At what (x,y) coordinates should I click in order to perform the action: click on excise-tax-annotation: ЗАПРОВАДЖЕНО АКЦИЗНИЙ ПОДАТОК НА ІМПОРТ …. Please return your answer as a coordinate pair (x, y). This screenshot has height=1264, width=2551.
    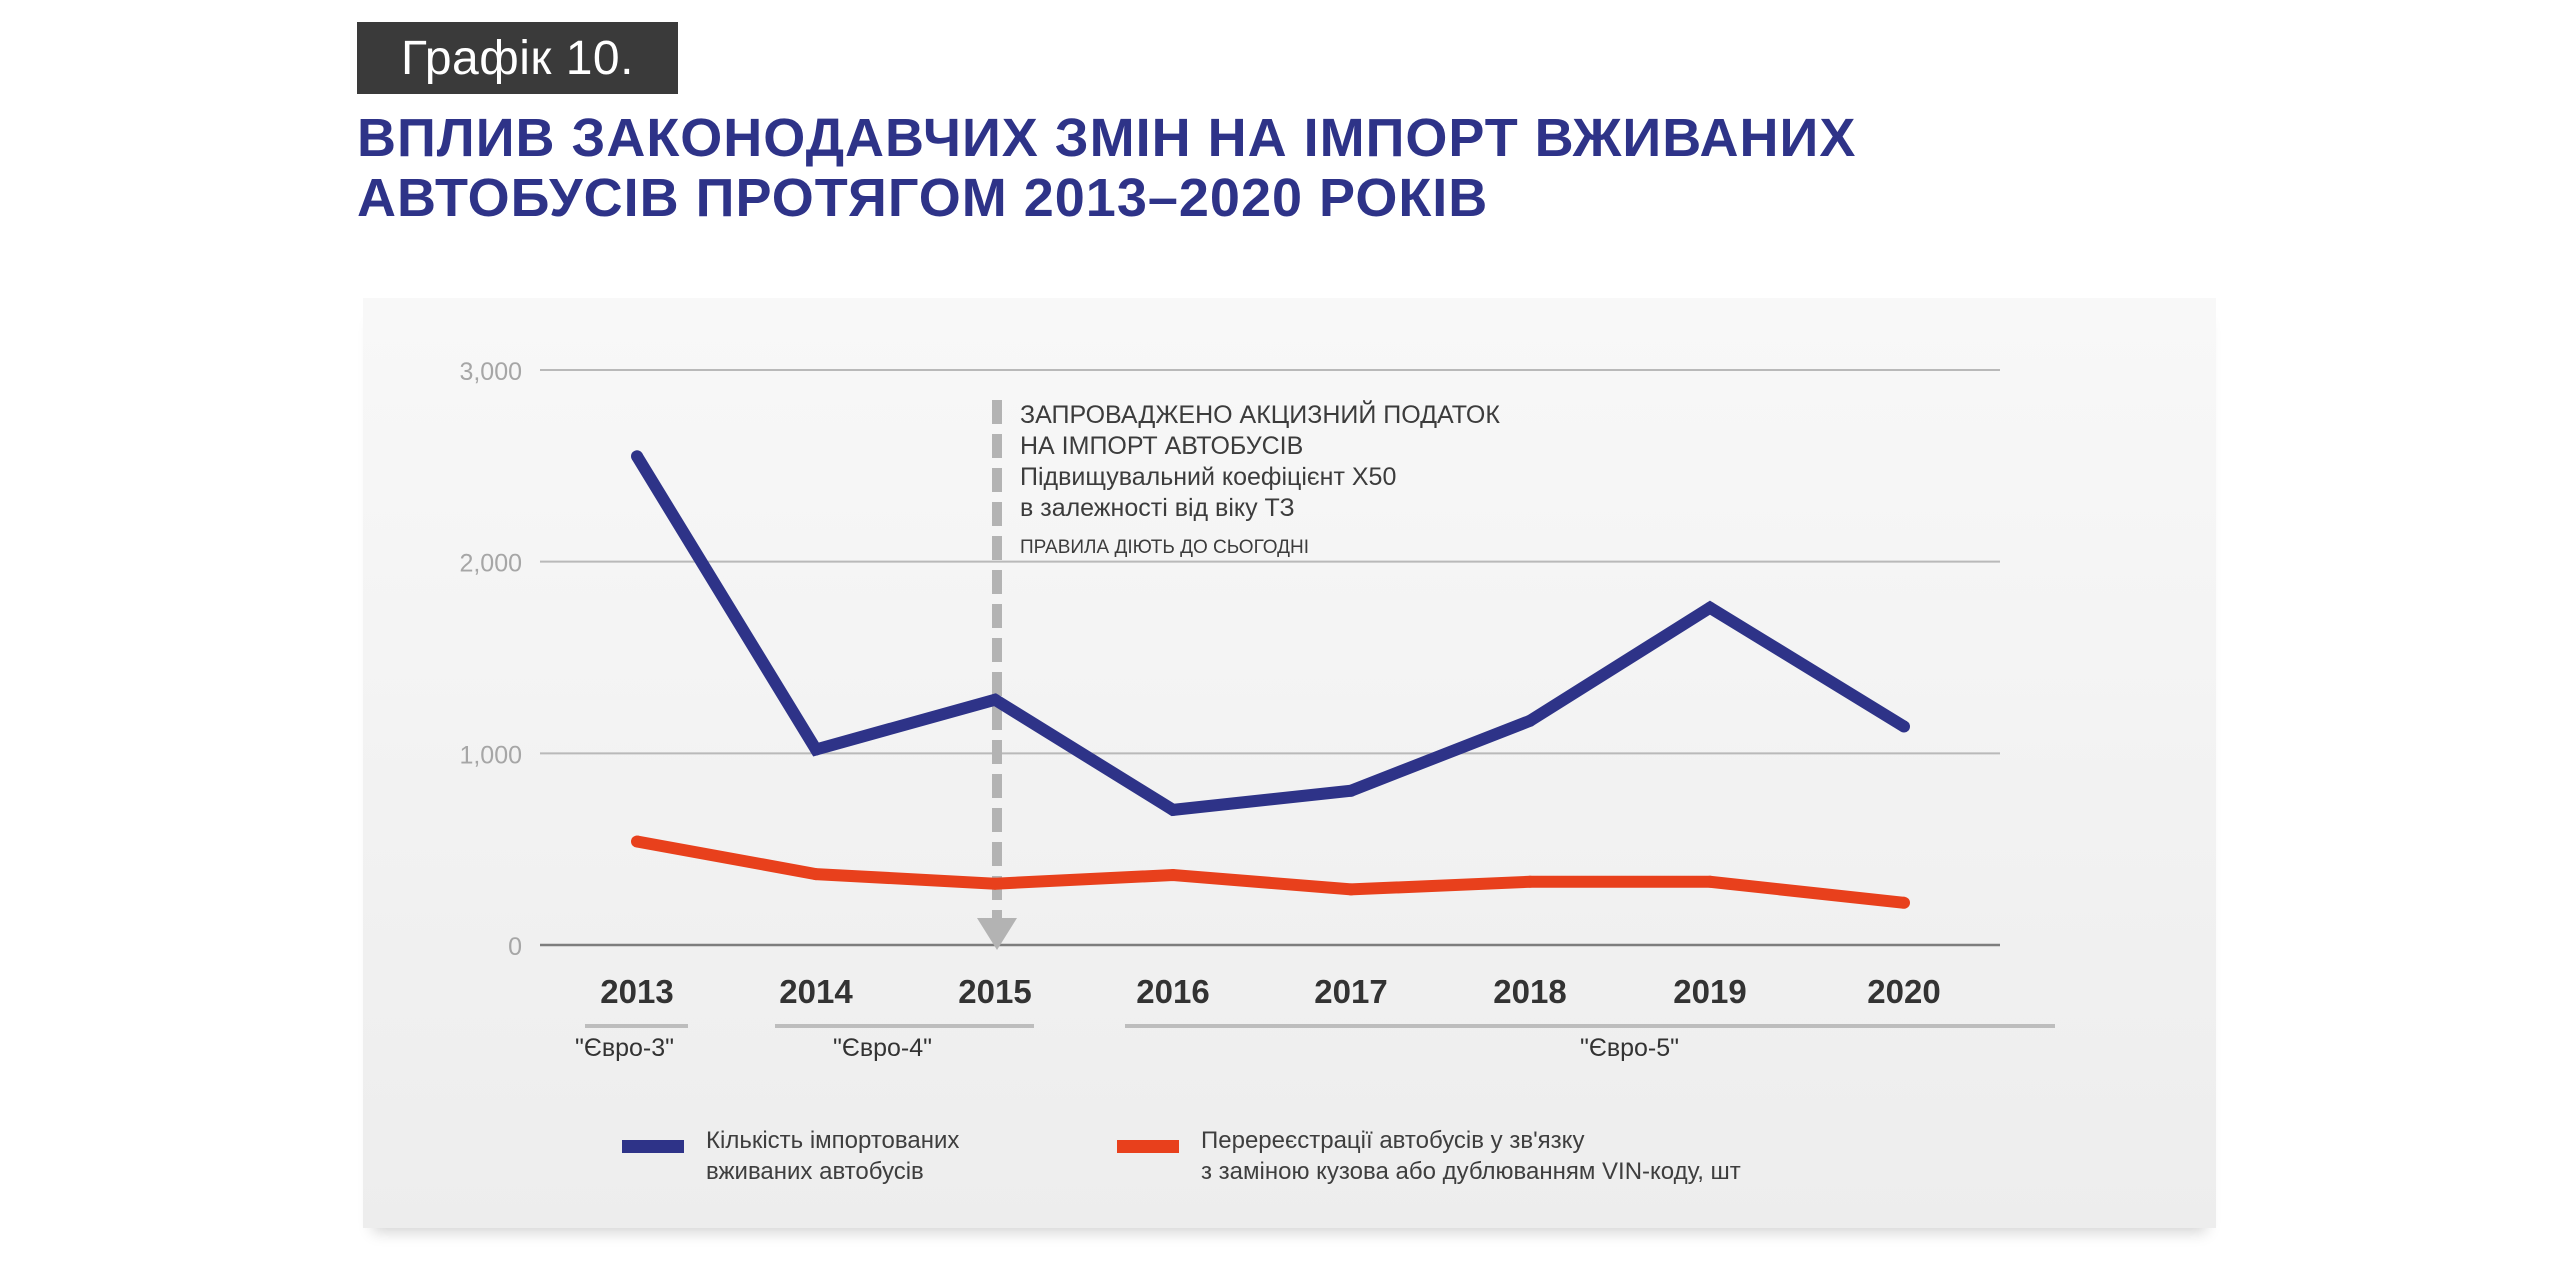
    Looking at the image, I should click on (1260, 481).